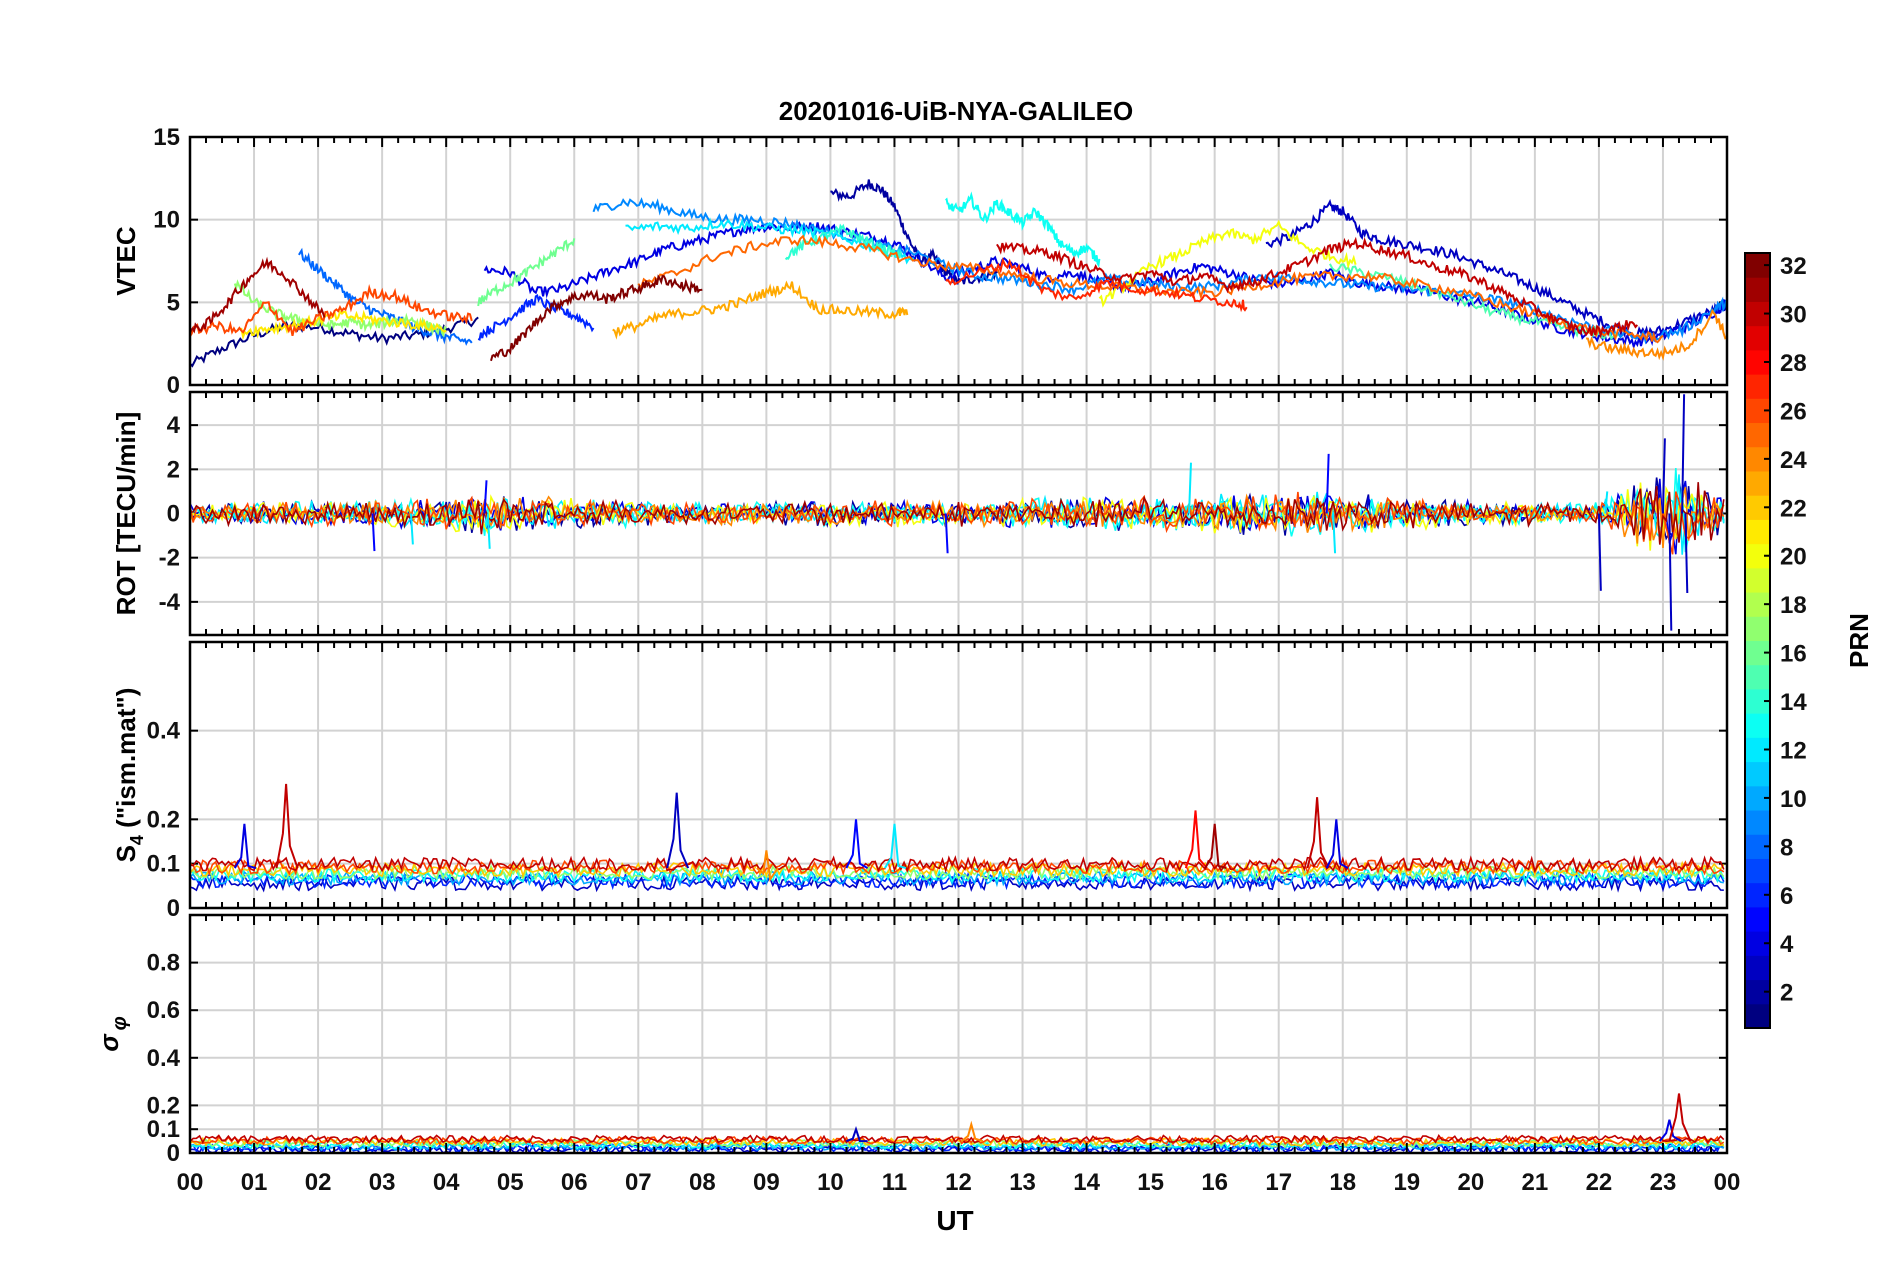 This screenshot has height=1272, width=1902. What do you see at coordinates (1214, 1182) in the screenshot?
I see `x-tick-label: 16` at bounding box center [1214, 1182].